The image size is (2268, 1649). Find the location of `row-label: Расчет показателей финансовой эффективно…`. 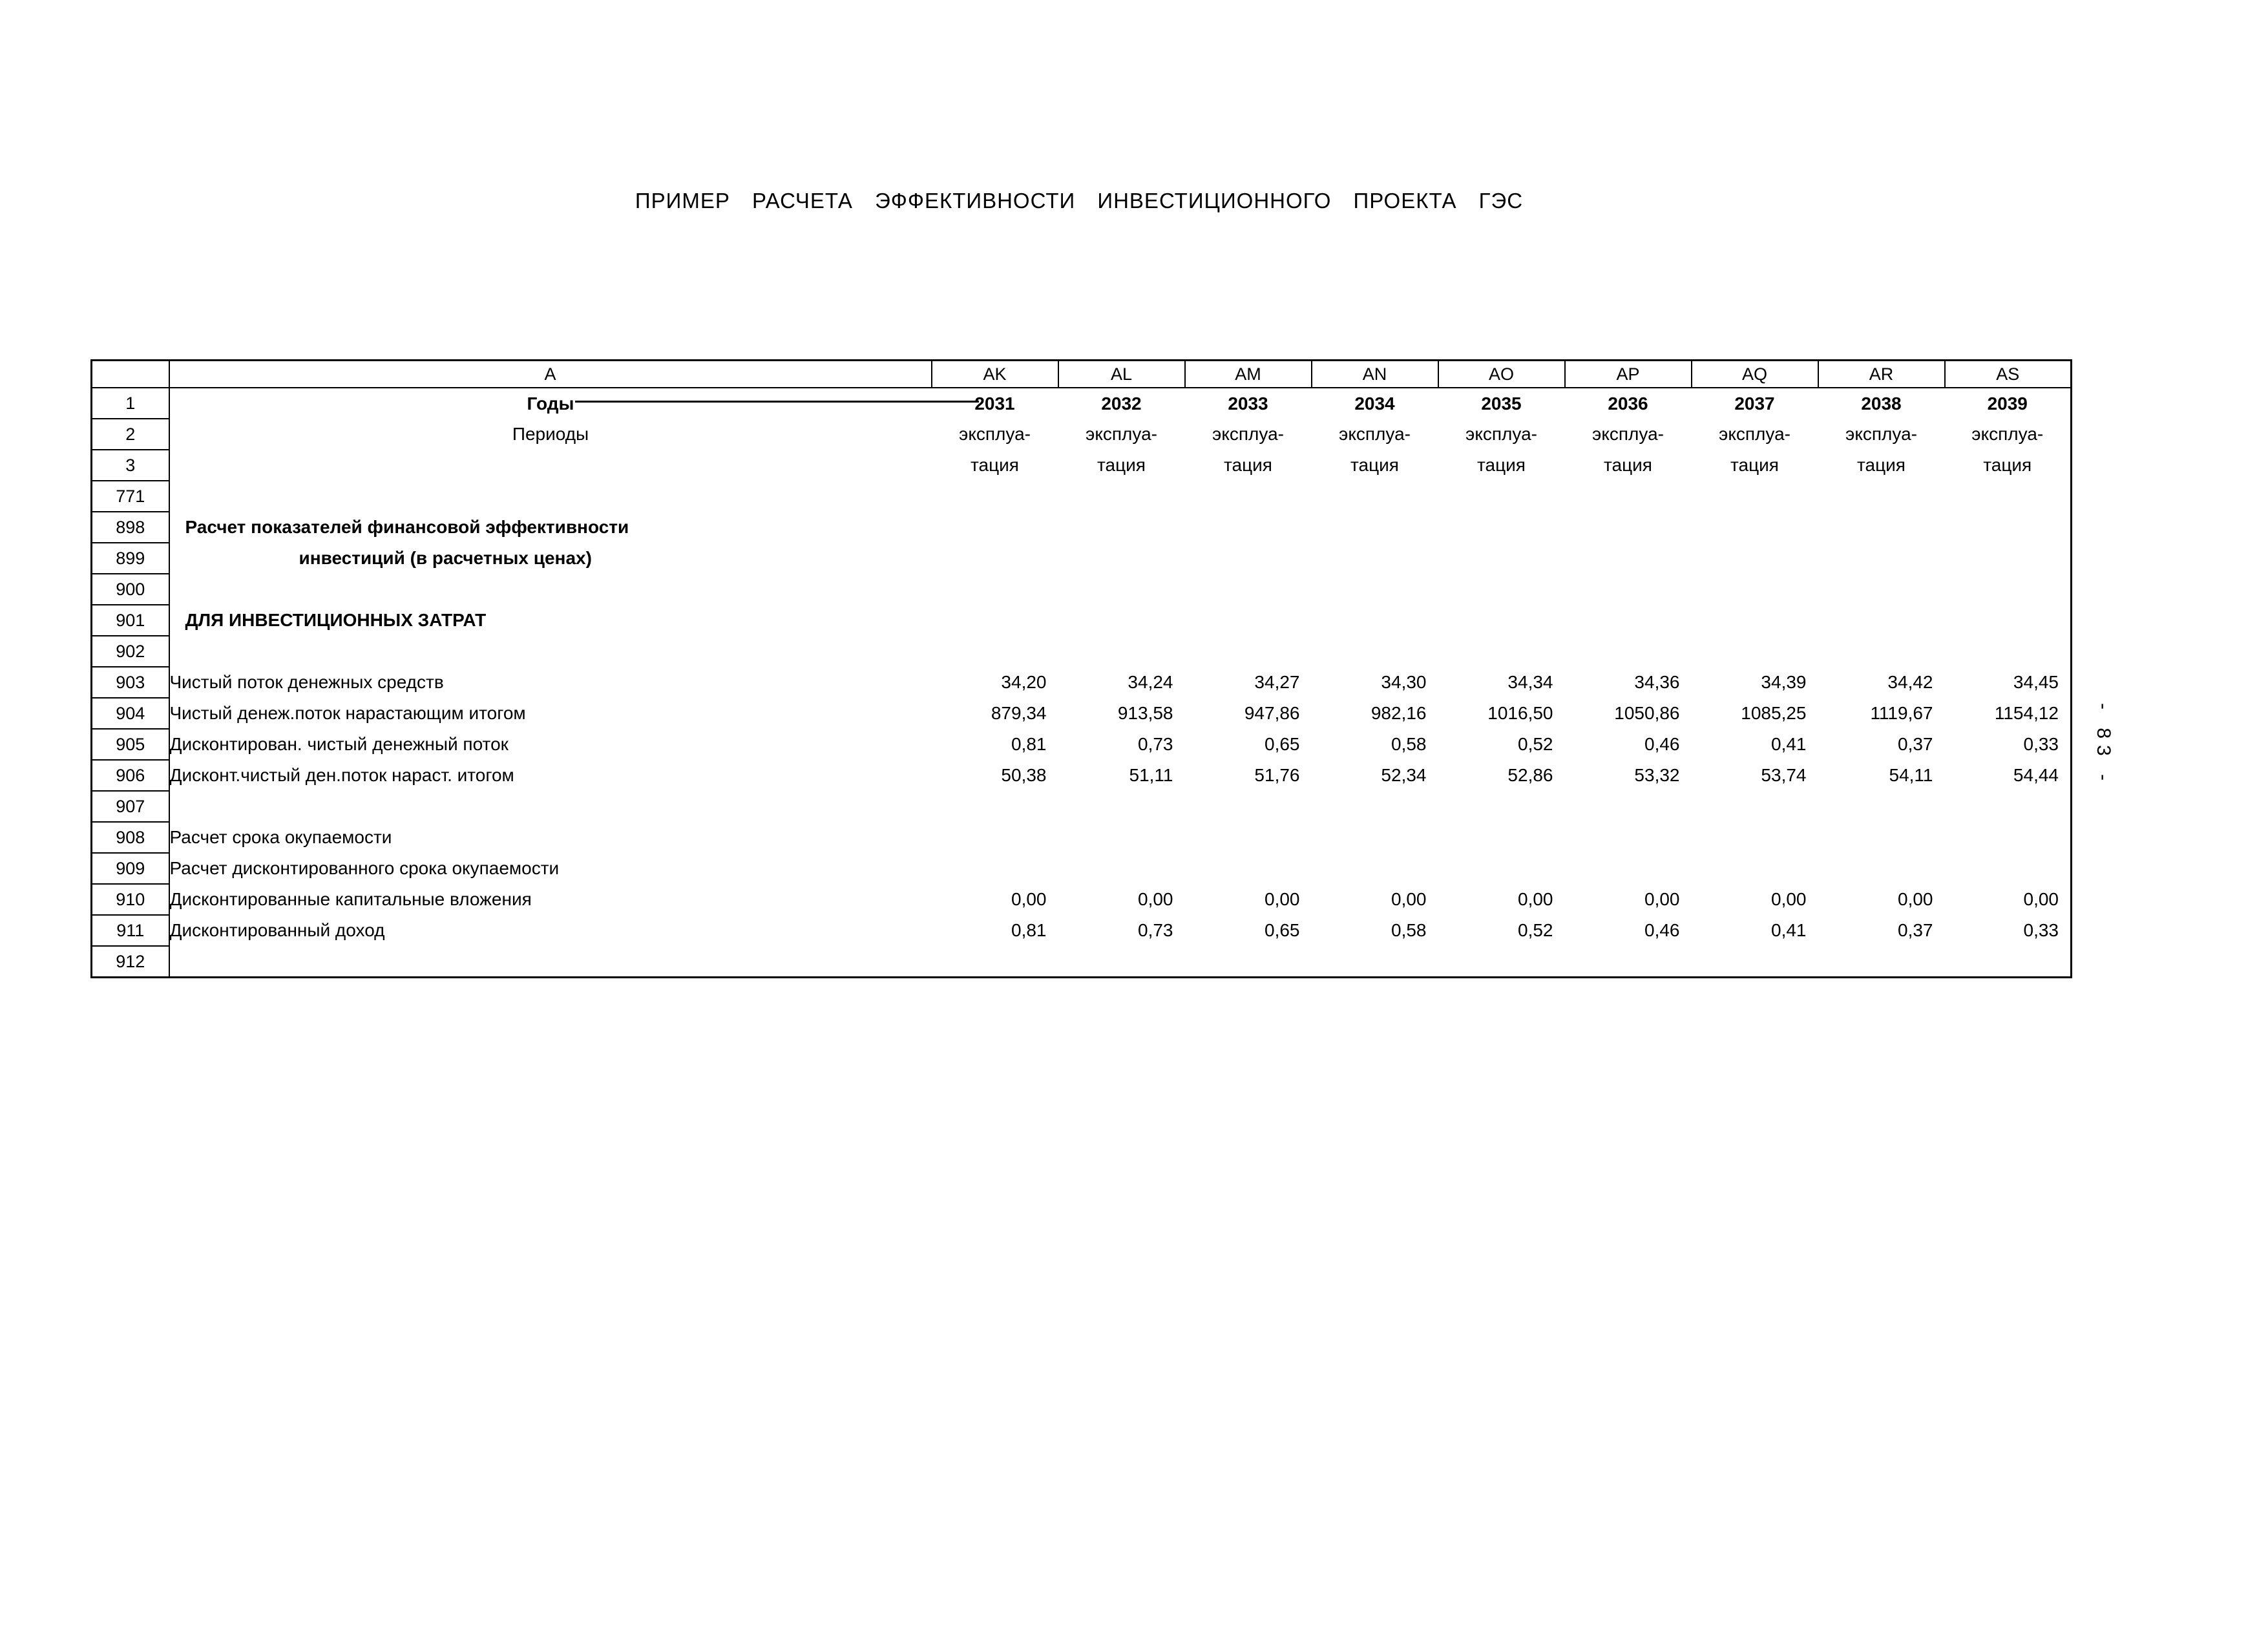

row-label: Расчет показателей финансовой эффективно… is located at coordinates (407, 527).